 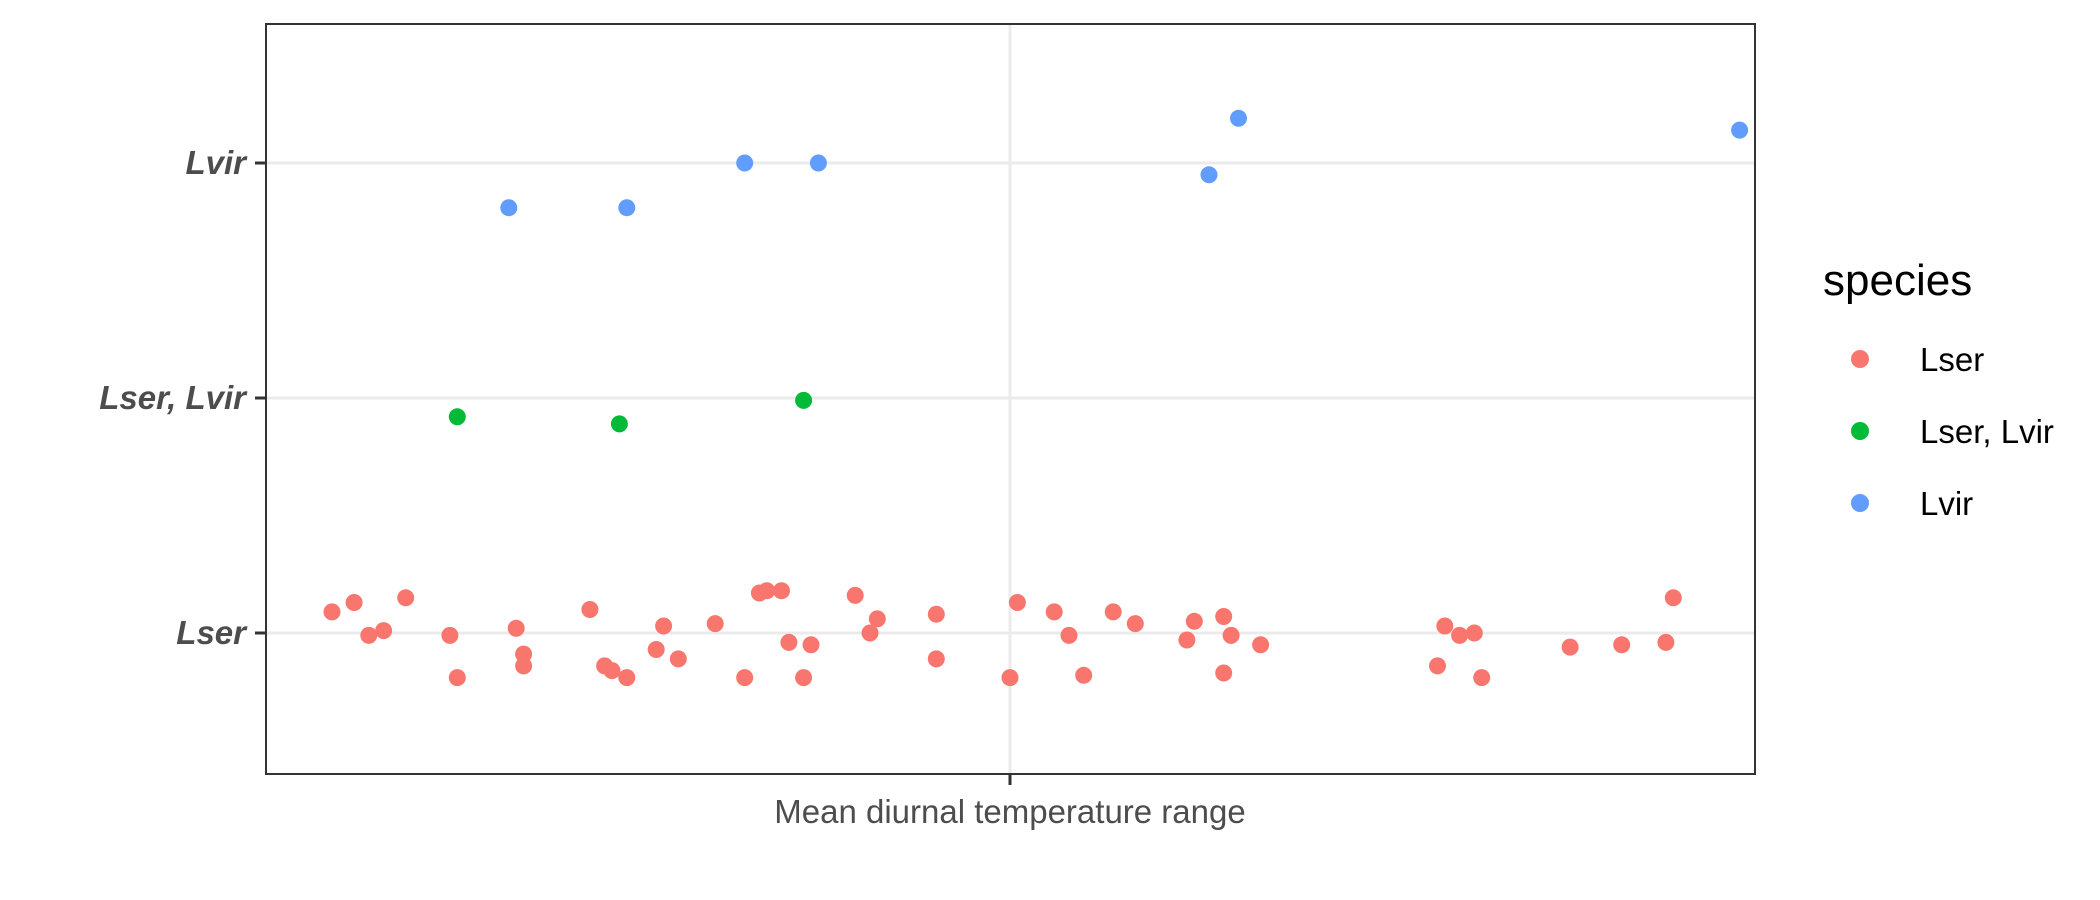 I want to click on legend-label: Lvir, so click(x=1946, y=503).